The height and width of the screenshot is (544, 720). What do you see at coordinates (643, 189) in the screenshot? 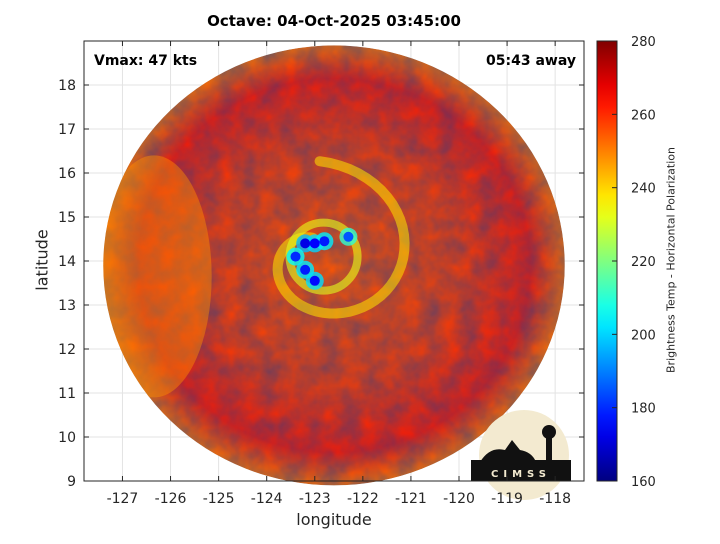
I see `colorbar-tick-label: 240` at bounding box center [643, 189].